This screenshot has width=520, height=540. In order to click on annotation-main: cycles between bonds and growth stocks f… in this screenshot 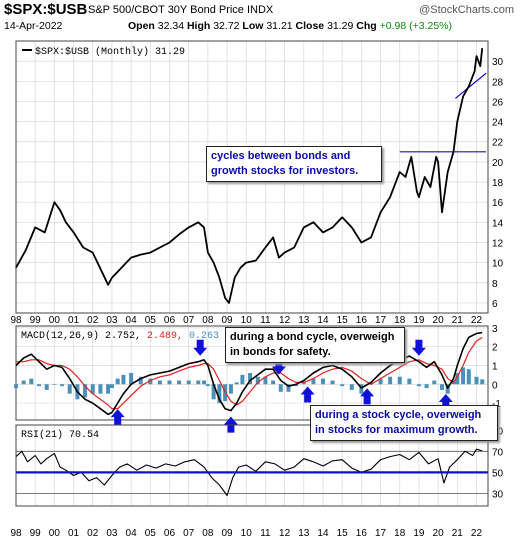, I will do `click(294, 164)`.